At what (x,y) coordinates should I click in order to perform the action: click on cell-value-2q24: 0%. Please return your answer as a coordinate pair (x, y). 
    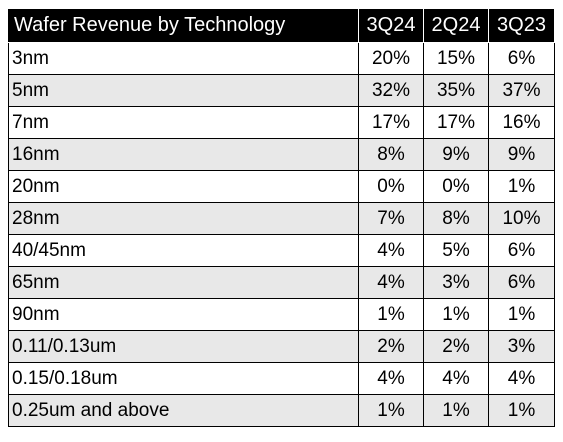
    Looking at the image, I should click on (456, 186).